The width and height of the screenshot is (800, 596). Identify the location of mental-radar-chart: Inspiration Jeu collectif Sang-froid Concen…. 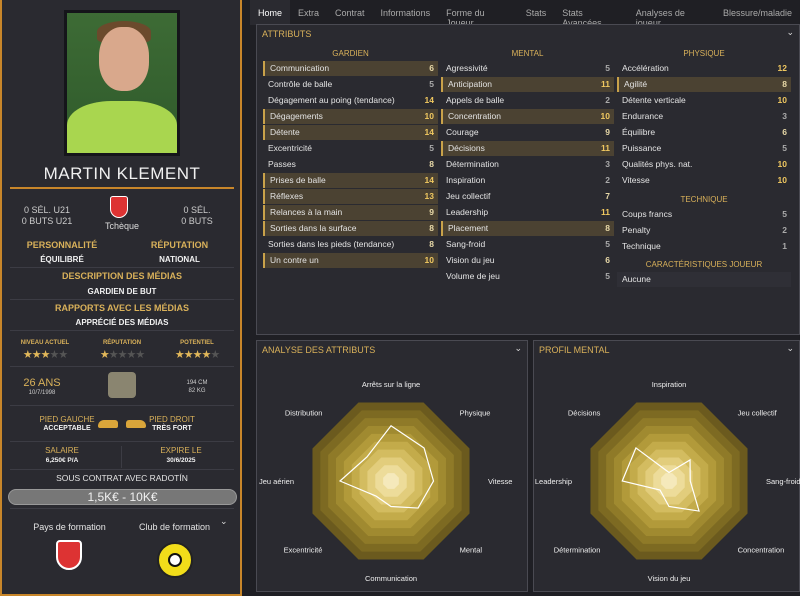
(667, 481).